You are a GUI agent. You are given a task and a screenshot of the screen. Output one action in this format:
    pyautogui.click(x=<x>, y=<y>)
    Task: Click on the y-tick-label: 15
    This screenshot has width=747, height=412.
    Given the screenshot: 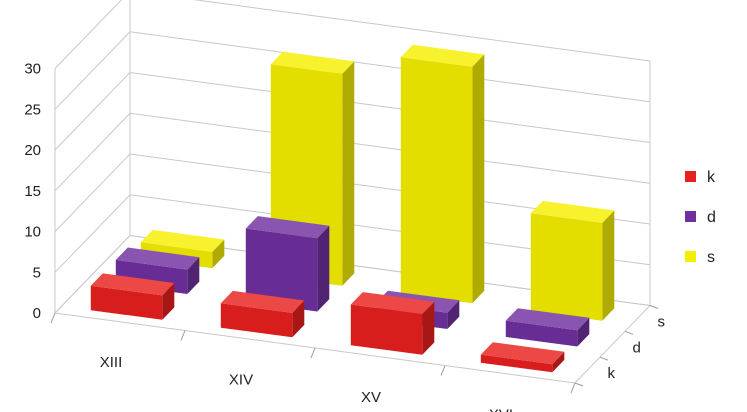 What is the action you would take?
    pyautogui.click(x=32, y=191)
    